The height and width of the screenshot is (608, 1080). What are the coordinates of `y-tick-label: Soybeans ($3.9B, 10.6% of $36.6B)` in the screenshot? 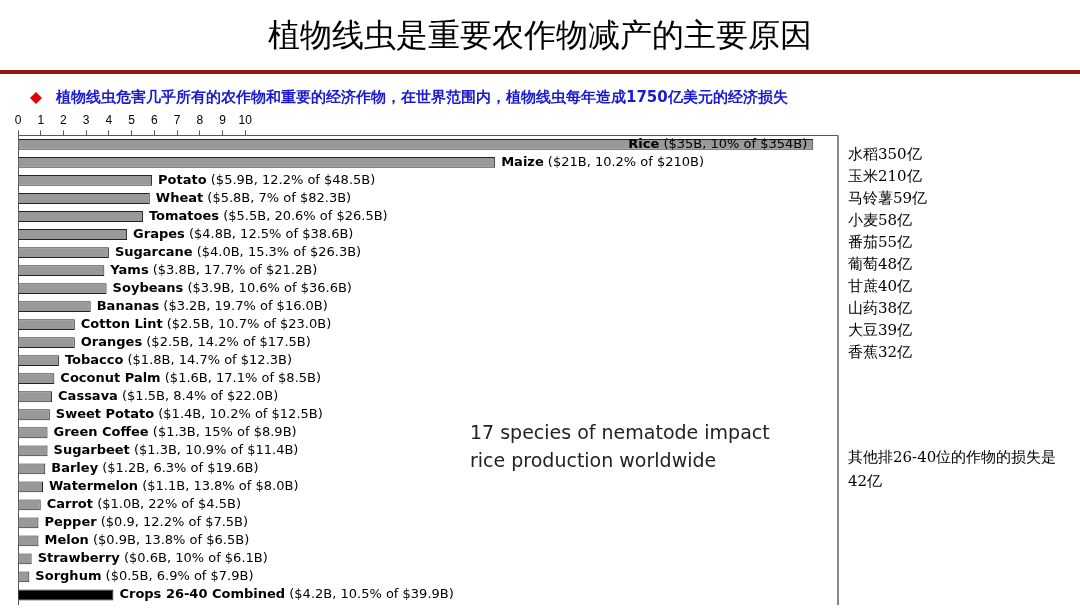 It's located at (232, 287).